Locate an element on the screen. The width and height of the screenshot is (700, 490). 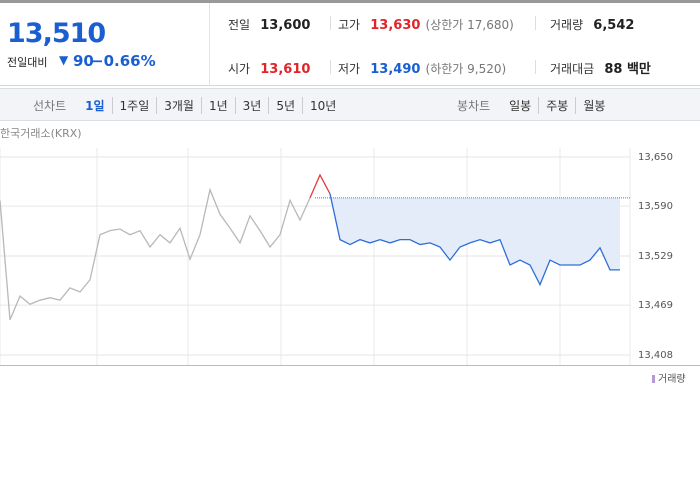
top-border is located at coordinates (350, 1).